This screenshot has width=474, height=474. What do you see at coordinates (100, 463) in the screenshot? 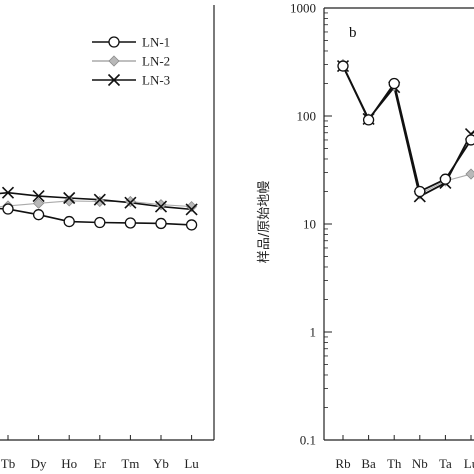
I see `panel-a-x-tick-label: Er` at bounding box center [100, 463].